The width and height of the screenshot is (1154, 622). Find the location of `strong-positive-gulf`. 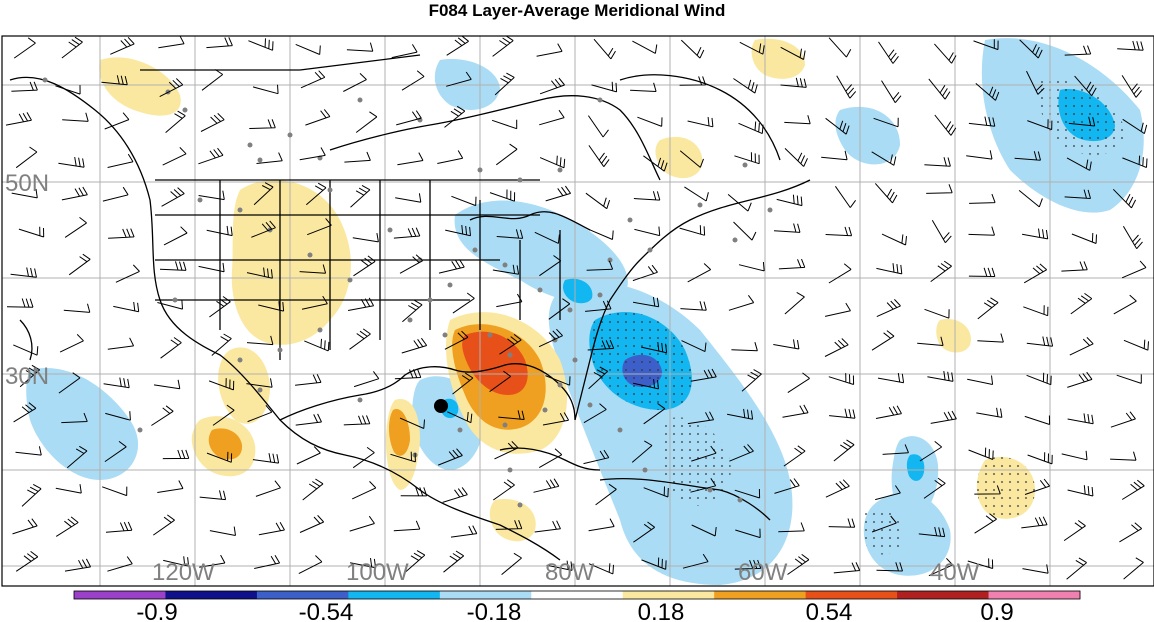

strong-positive-gulf is located at coordinates (495, 363).